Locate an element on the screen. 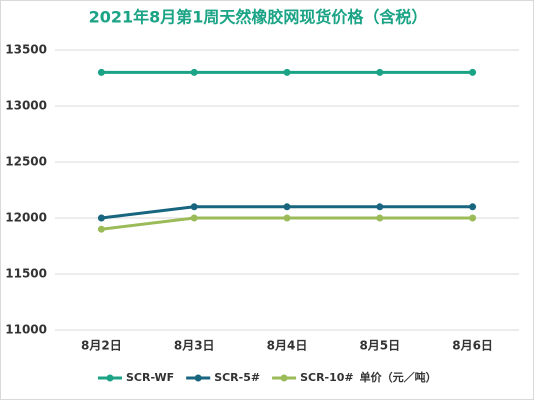  x-tick-label: 8月3日 is located at coordinates (194, 346).